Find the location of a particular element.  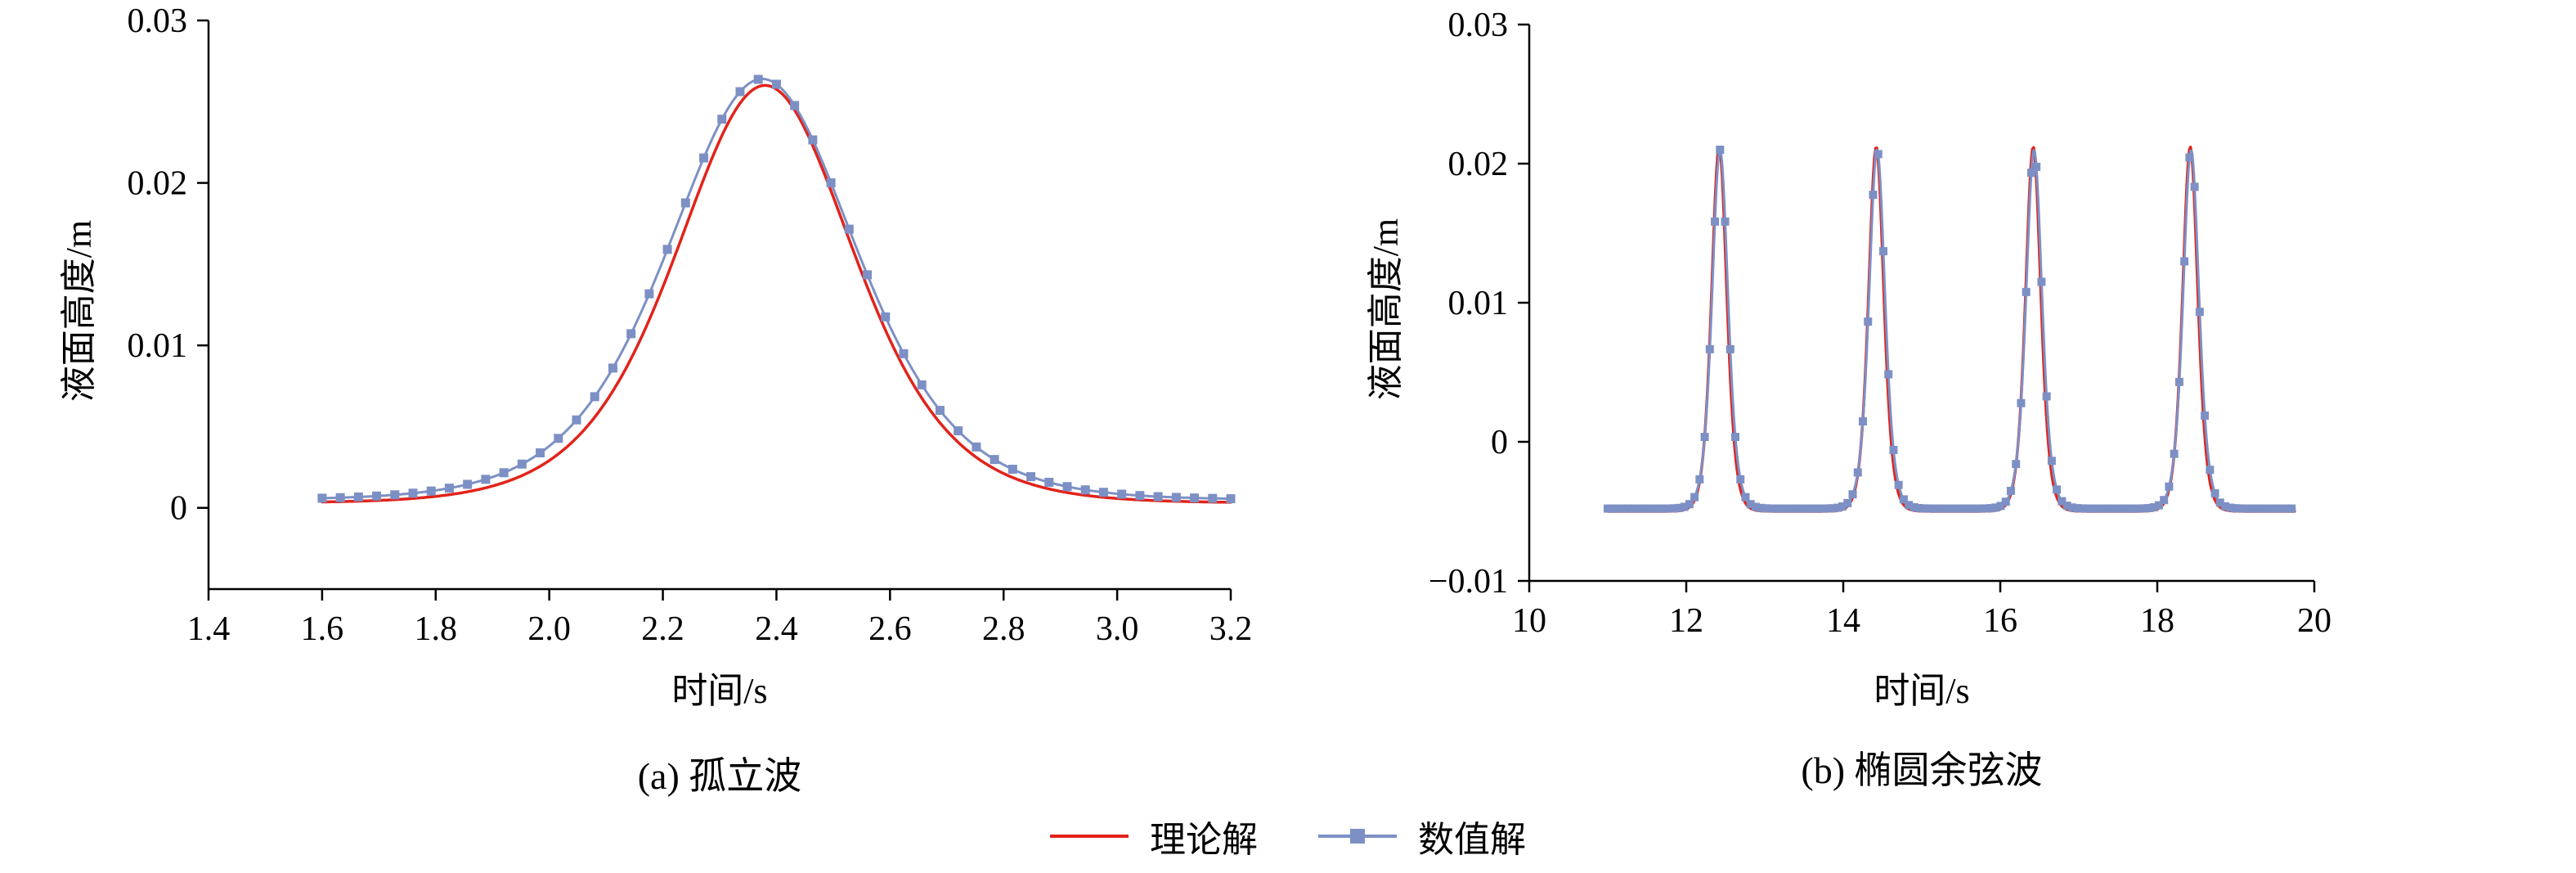

series-line-numerical is located at coordinates (1951, 329).